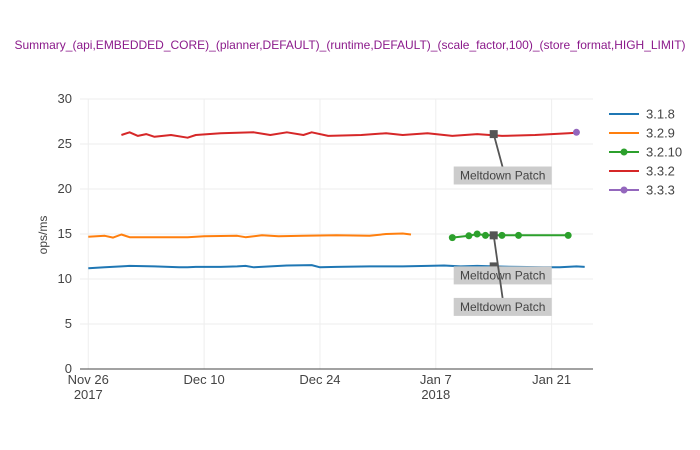  What do you see at coordinates (65, 233) in the screenshot?
I see `y-tick-label: 15` at bounding box center [65, 233].